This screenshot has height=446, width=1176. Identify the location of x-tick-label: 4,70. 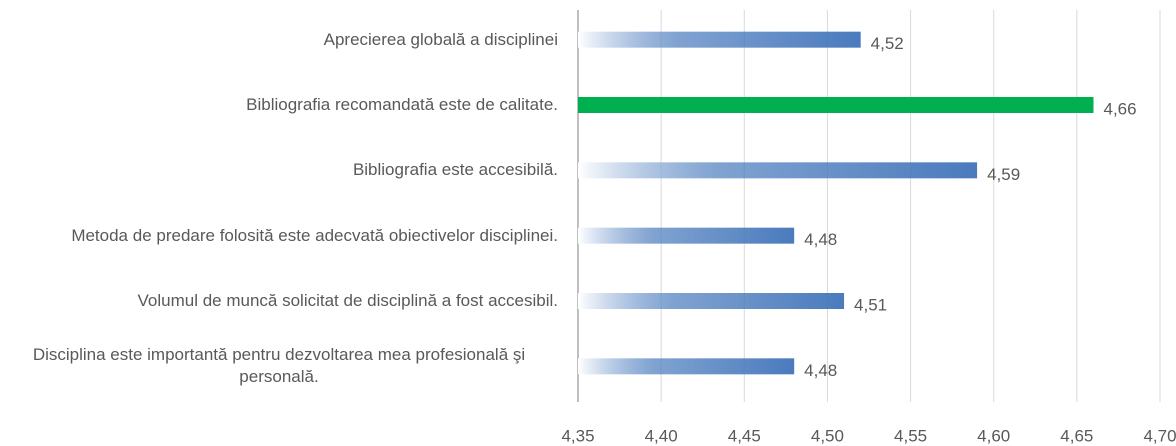
(1159, 435).